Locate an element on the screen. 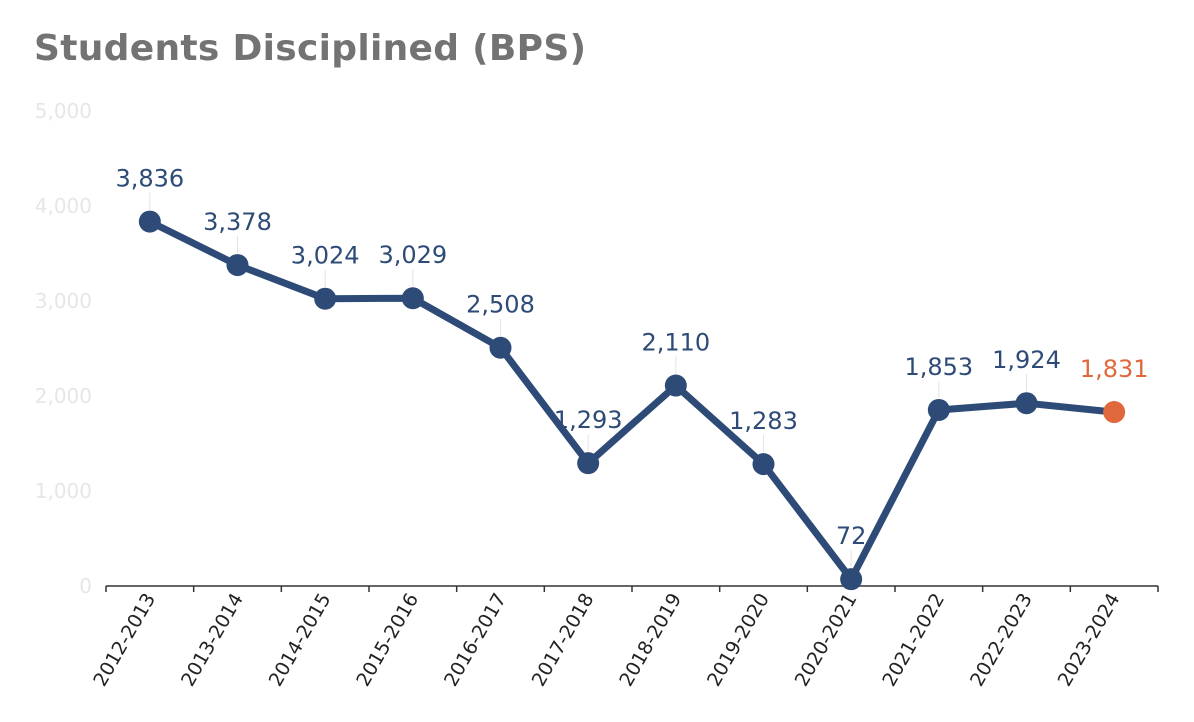  data-label: 3,024 is located at coordinates (325, 256).